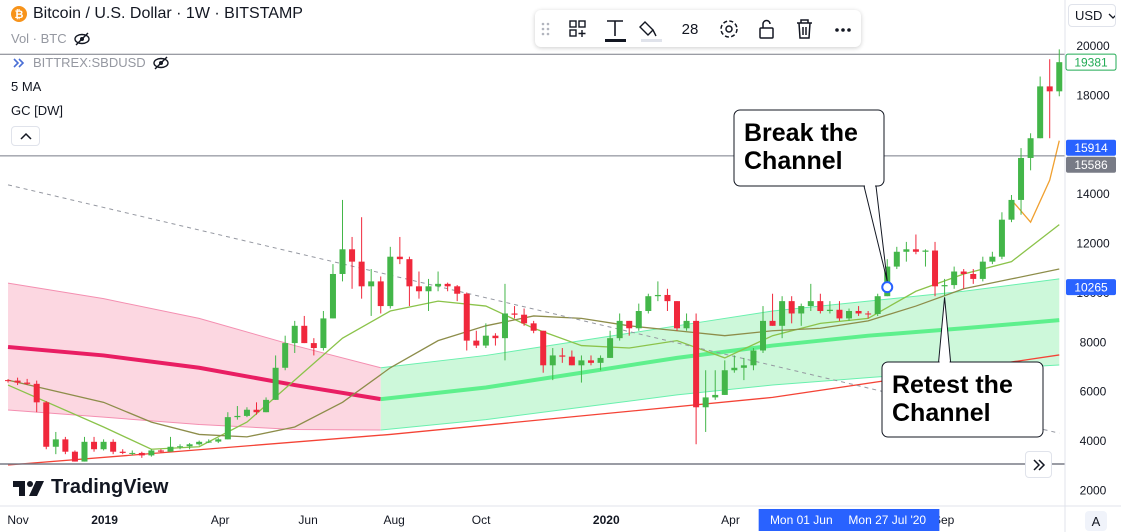  I want to click on dropdown-icon, so click(1111, 16).